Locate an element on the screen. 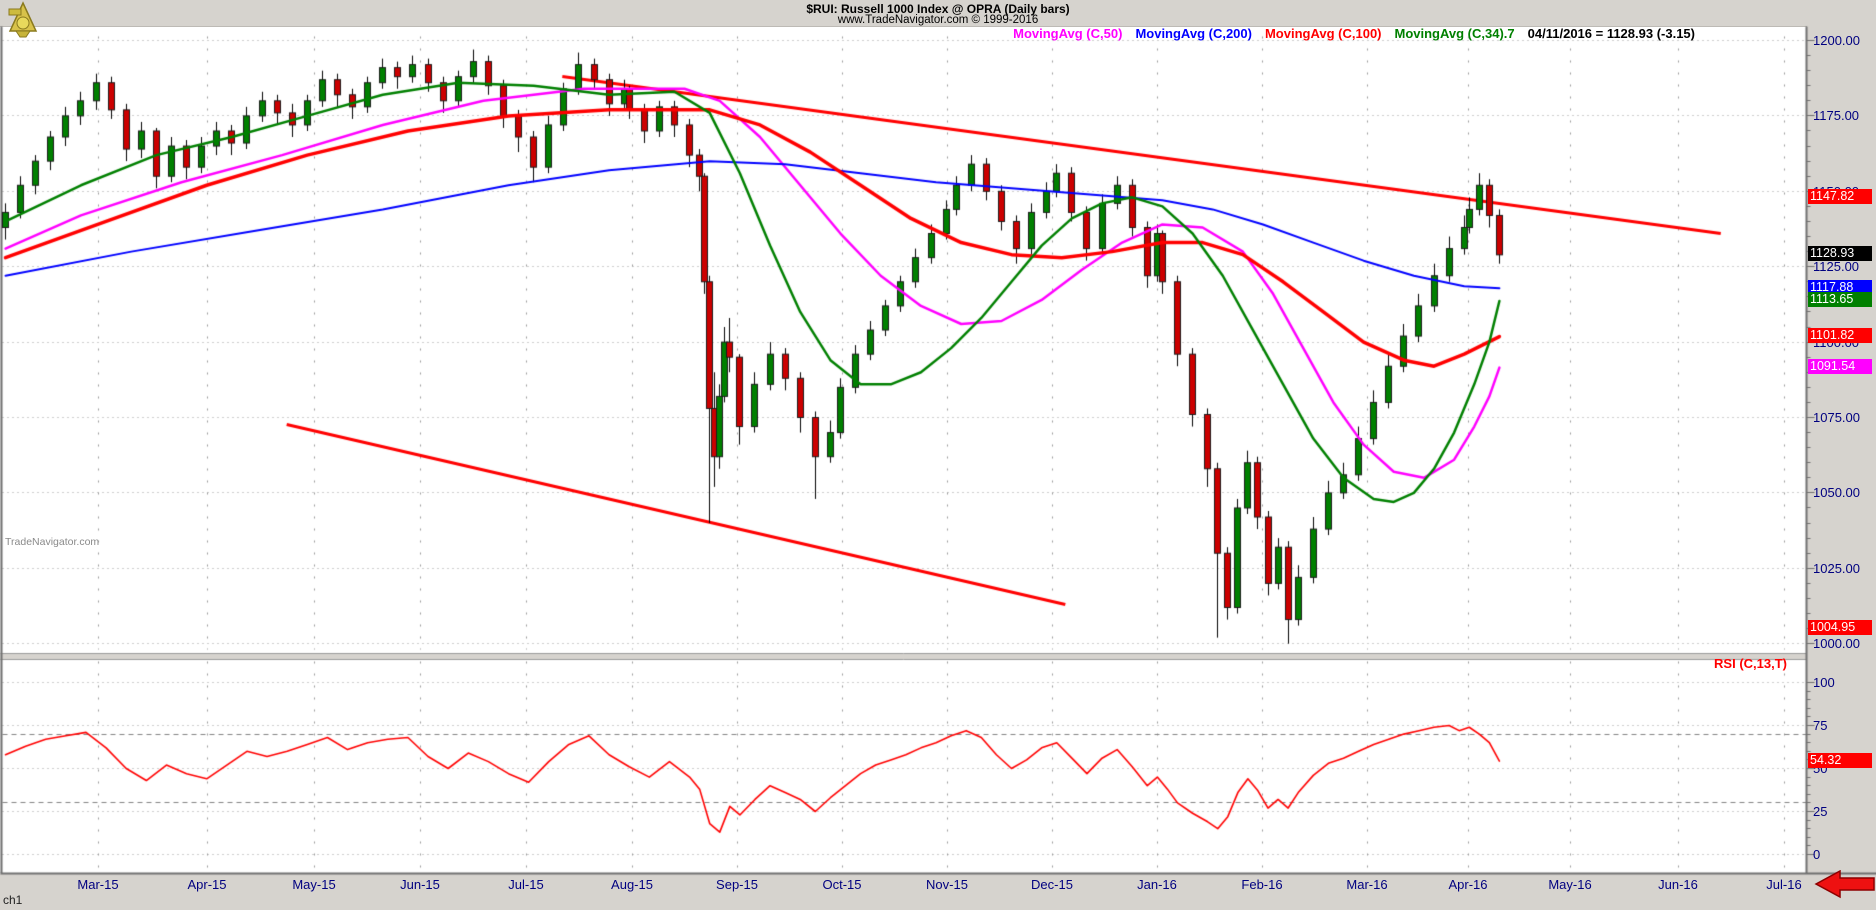 The width and height of the screenshot is (1876, 910). x-axis-month-label: Oct-15 is located at coordinates (842, 884).